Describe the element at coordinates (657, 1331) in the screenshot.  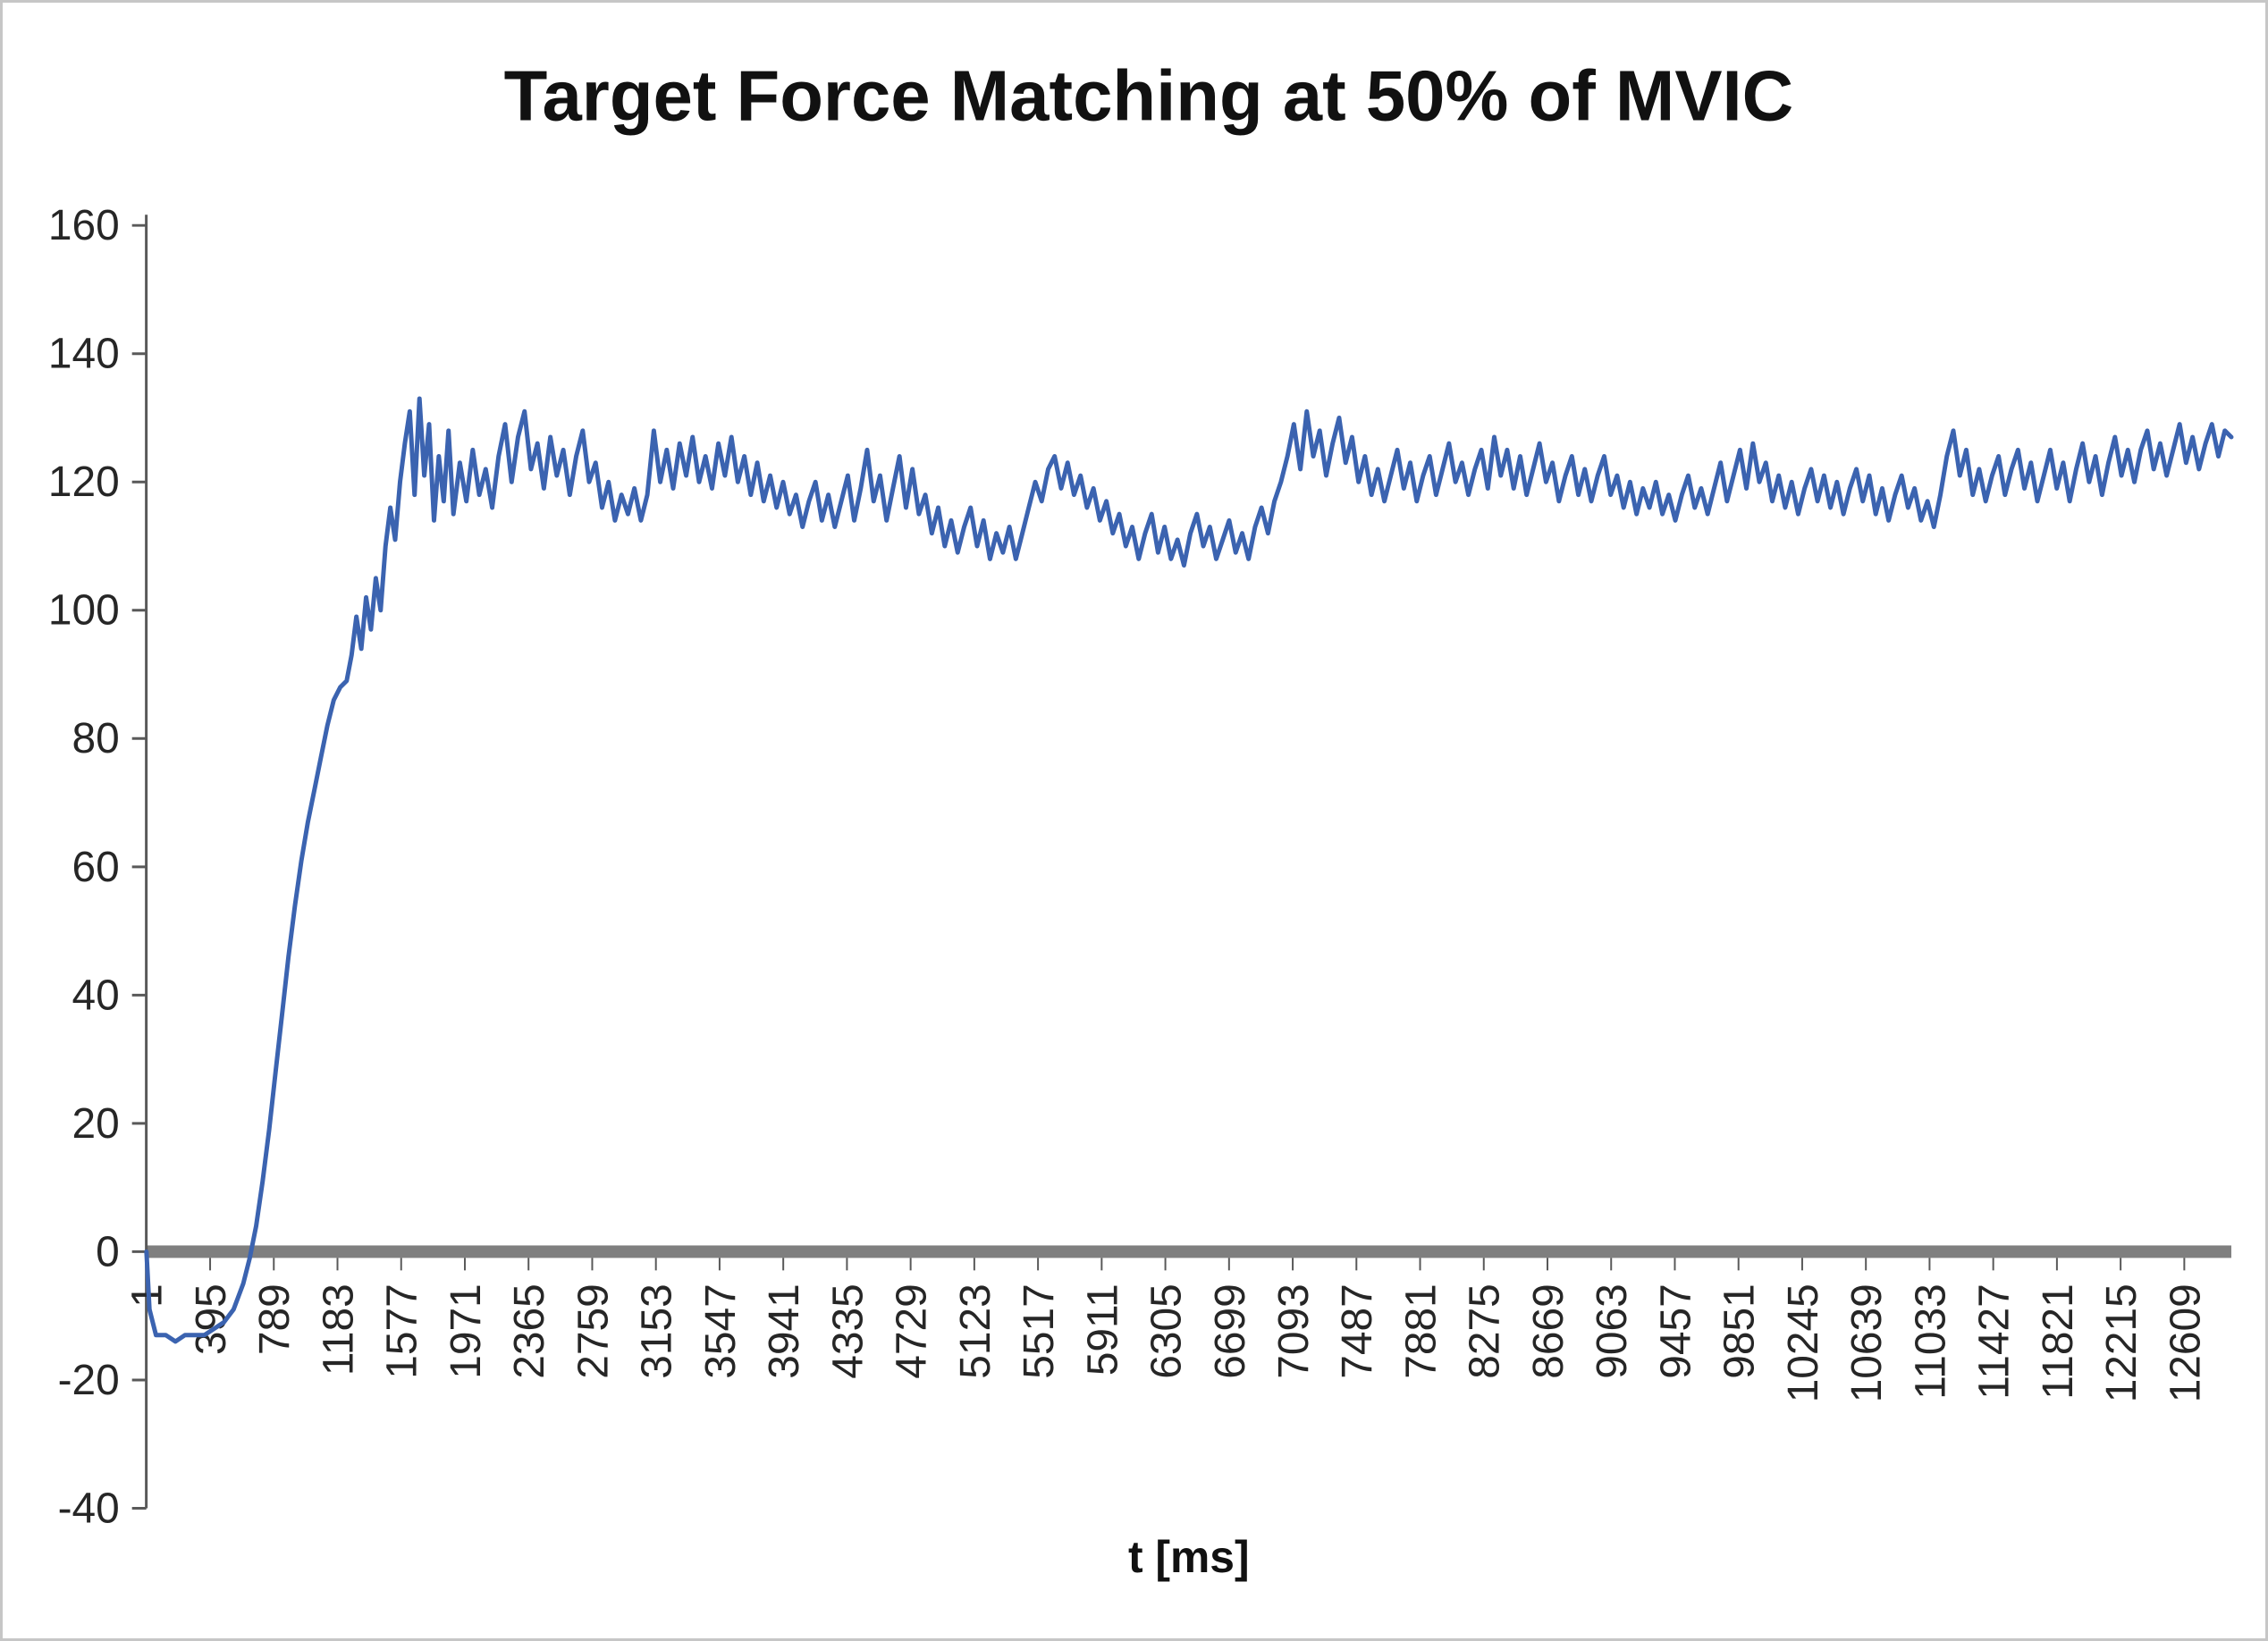
I see `x-tick-label: 3153` at that location.